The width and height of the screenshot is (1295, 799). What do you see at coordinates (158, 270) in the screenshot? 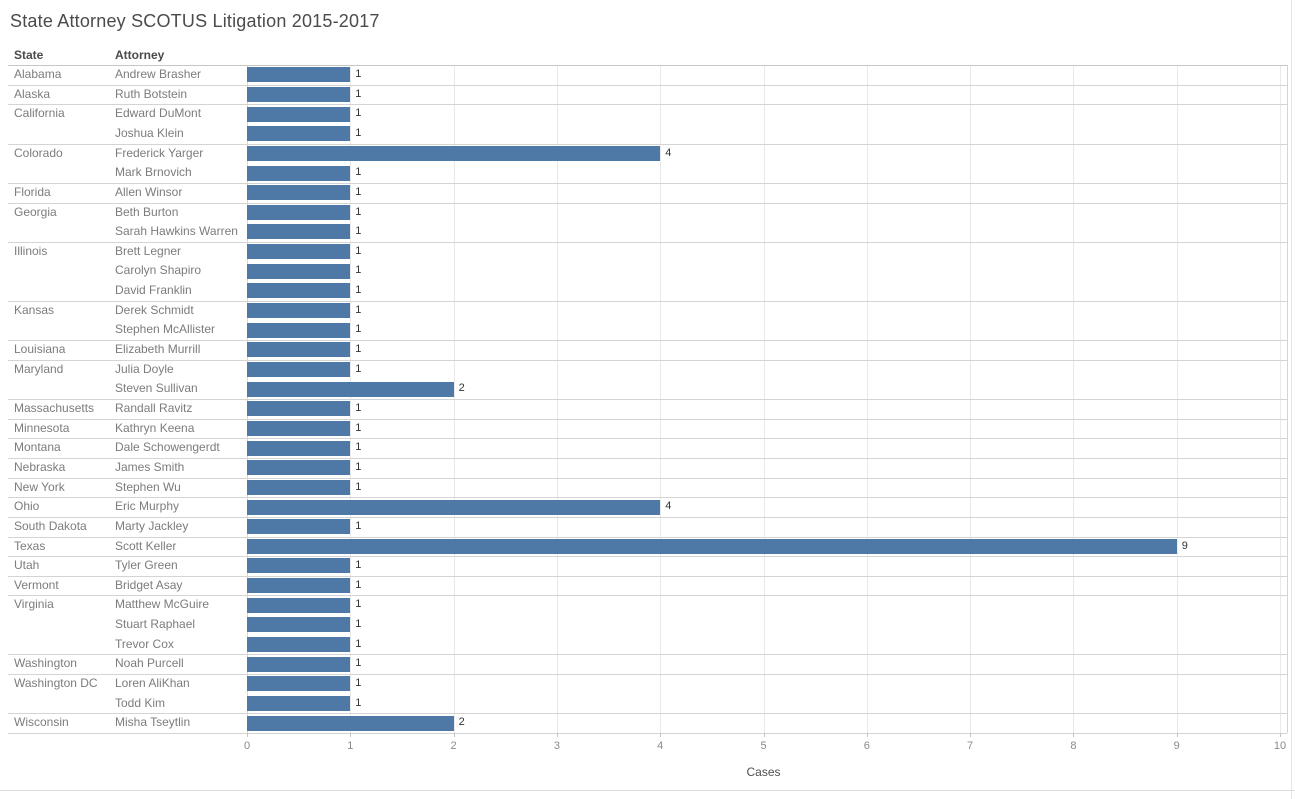
I see `attorney-label: Carolyn Shapiro` at bounding box center [158, 270].